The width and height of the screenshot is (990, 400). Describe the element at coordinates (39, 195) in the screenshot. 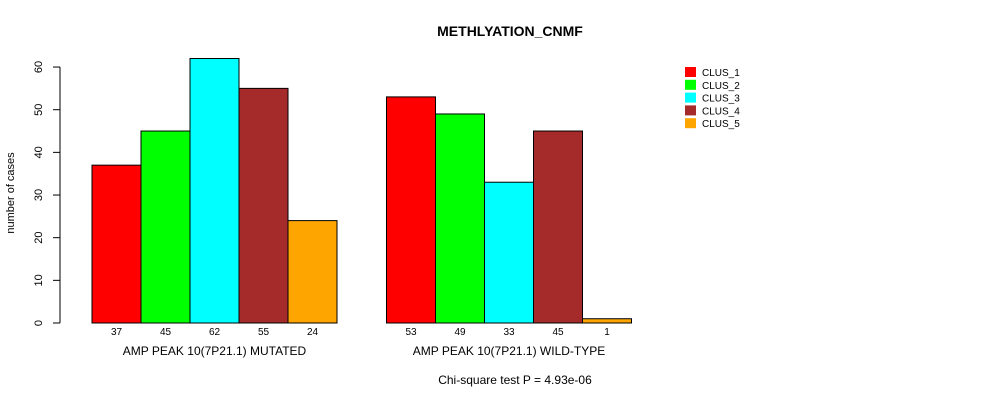

I see `y-tick-label: 30` at that location.